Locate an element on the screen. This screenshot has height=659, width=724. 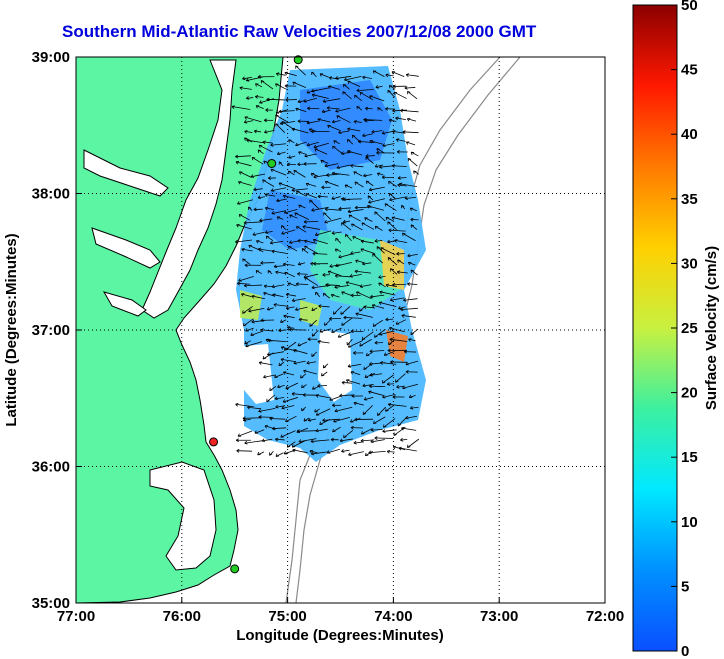
x-tick-label: 74:00 is located at coordinates (393, 616).